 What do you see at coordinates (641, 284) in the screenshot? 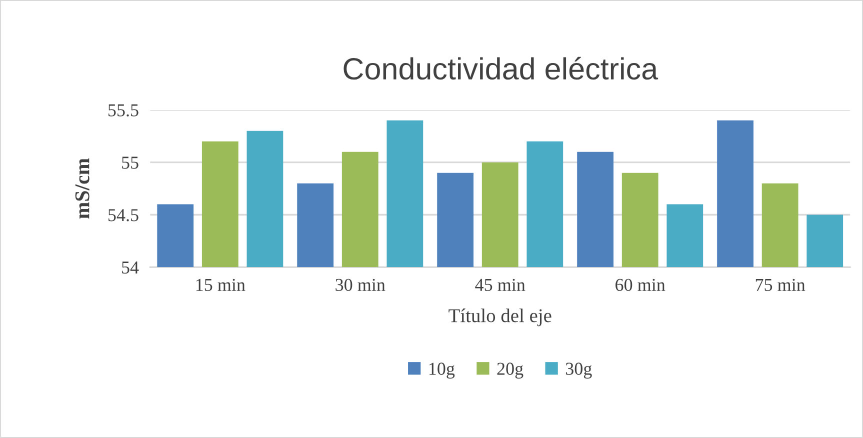
I see `x-tick-label: 60 min` at bounding box center [641, 284].